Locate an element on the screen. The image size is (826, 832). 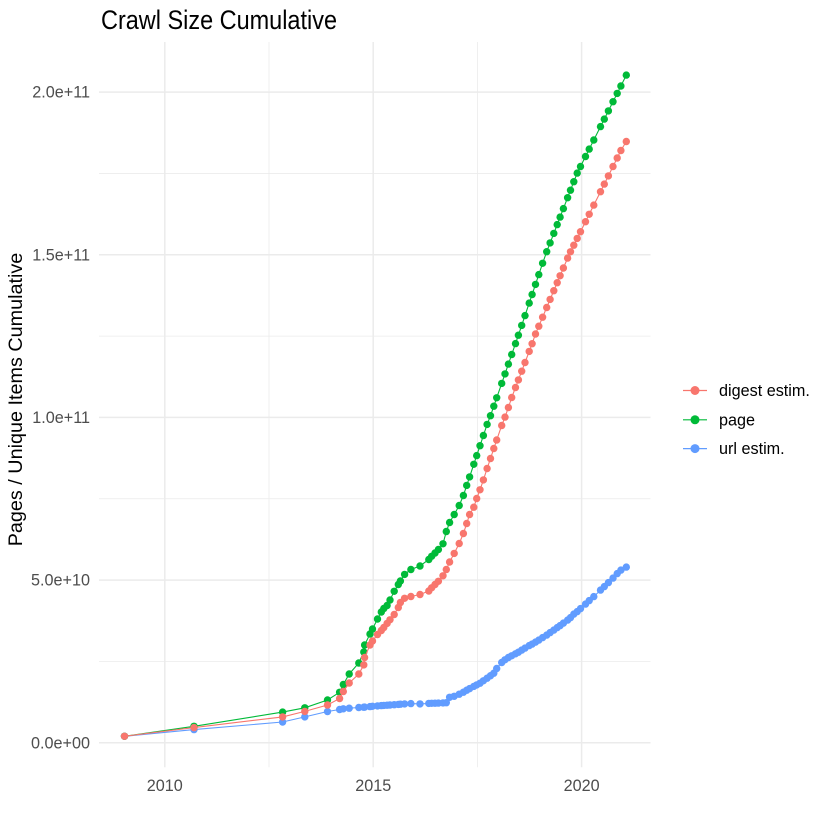
svg-text: 5.0e+10 is located at coordinates (60, 581).